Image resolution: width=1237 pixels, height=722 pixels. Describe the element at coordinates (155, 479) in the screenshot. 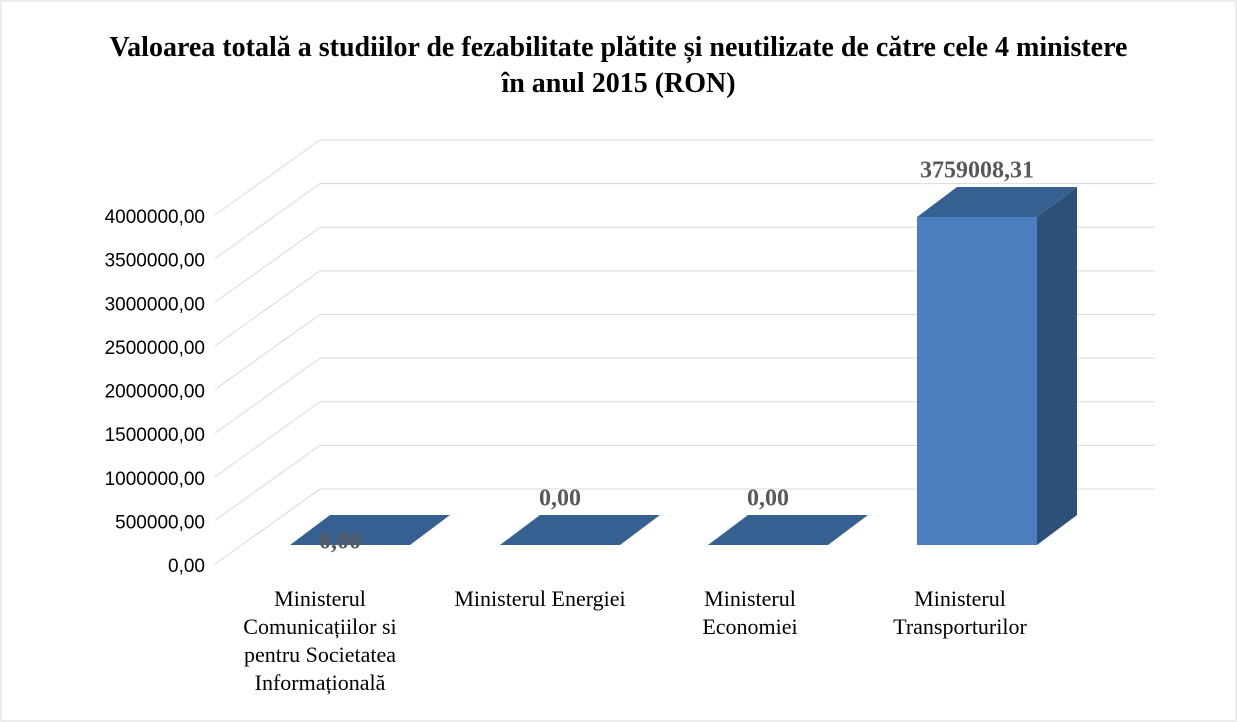

I see `y-tick-label: 1000000,00` at that location.